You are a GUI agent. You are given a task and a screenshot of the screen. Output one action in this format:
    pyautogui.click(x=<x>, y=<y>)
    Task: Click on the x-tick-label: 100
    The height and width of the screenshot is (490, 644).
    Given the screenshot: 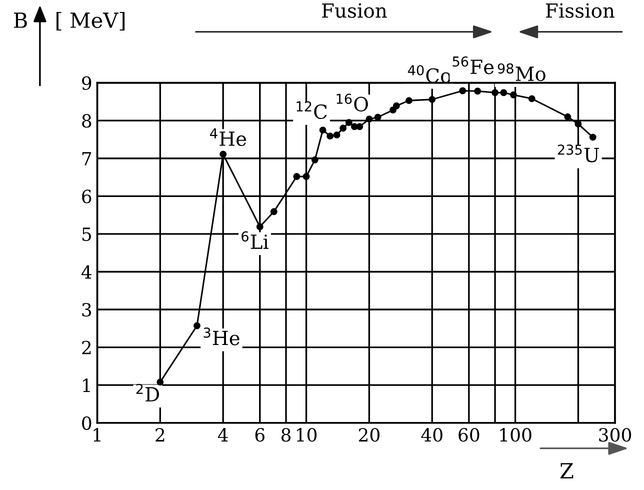 What is the action you would take?
    pyautogui.click(x=516, y=435)
    